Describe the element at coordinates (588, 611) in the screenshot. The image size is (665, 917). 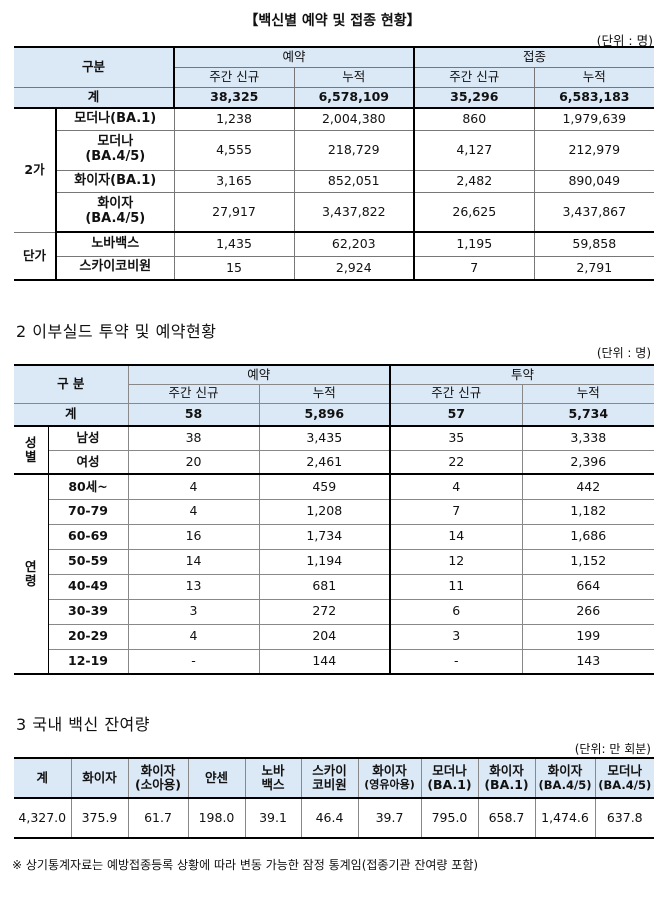
I see `cell: 266` at that location.